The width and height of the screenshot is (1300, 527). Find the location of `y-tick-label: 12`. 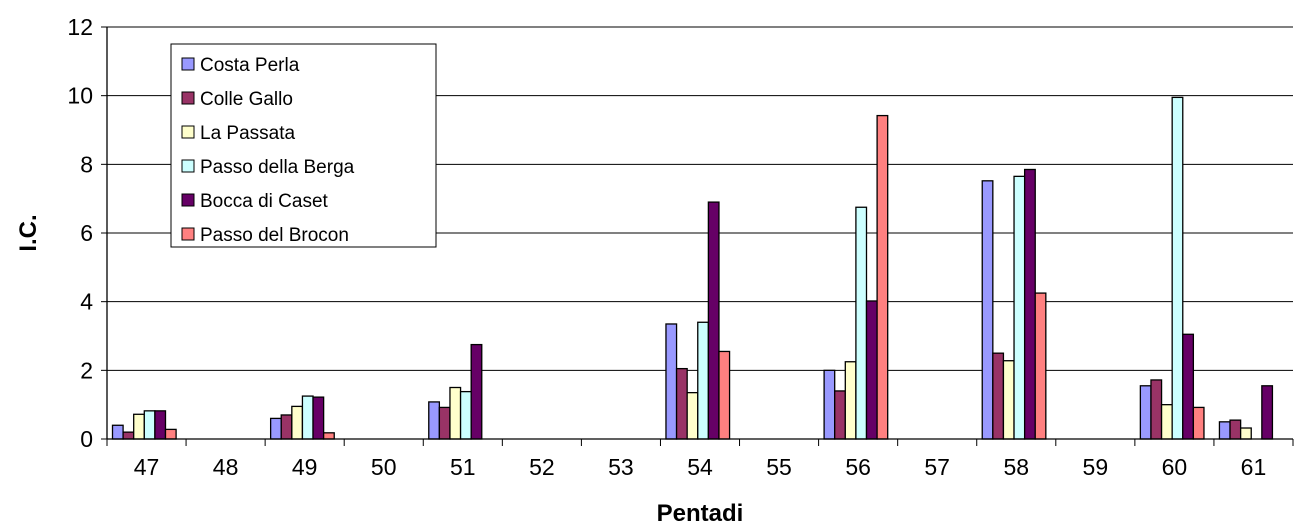

y-tick-label: 12 is located at coordinates (80, 27).